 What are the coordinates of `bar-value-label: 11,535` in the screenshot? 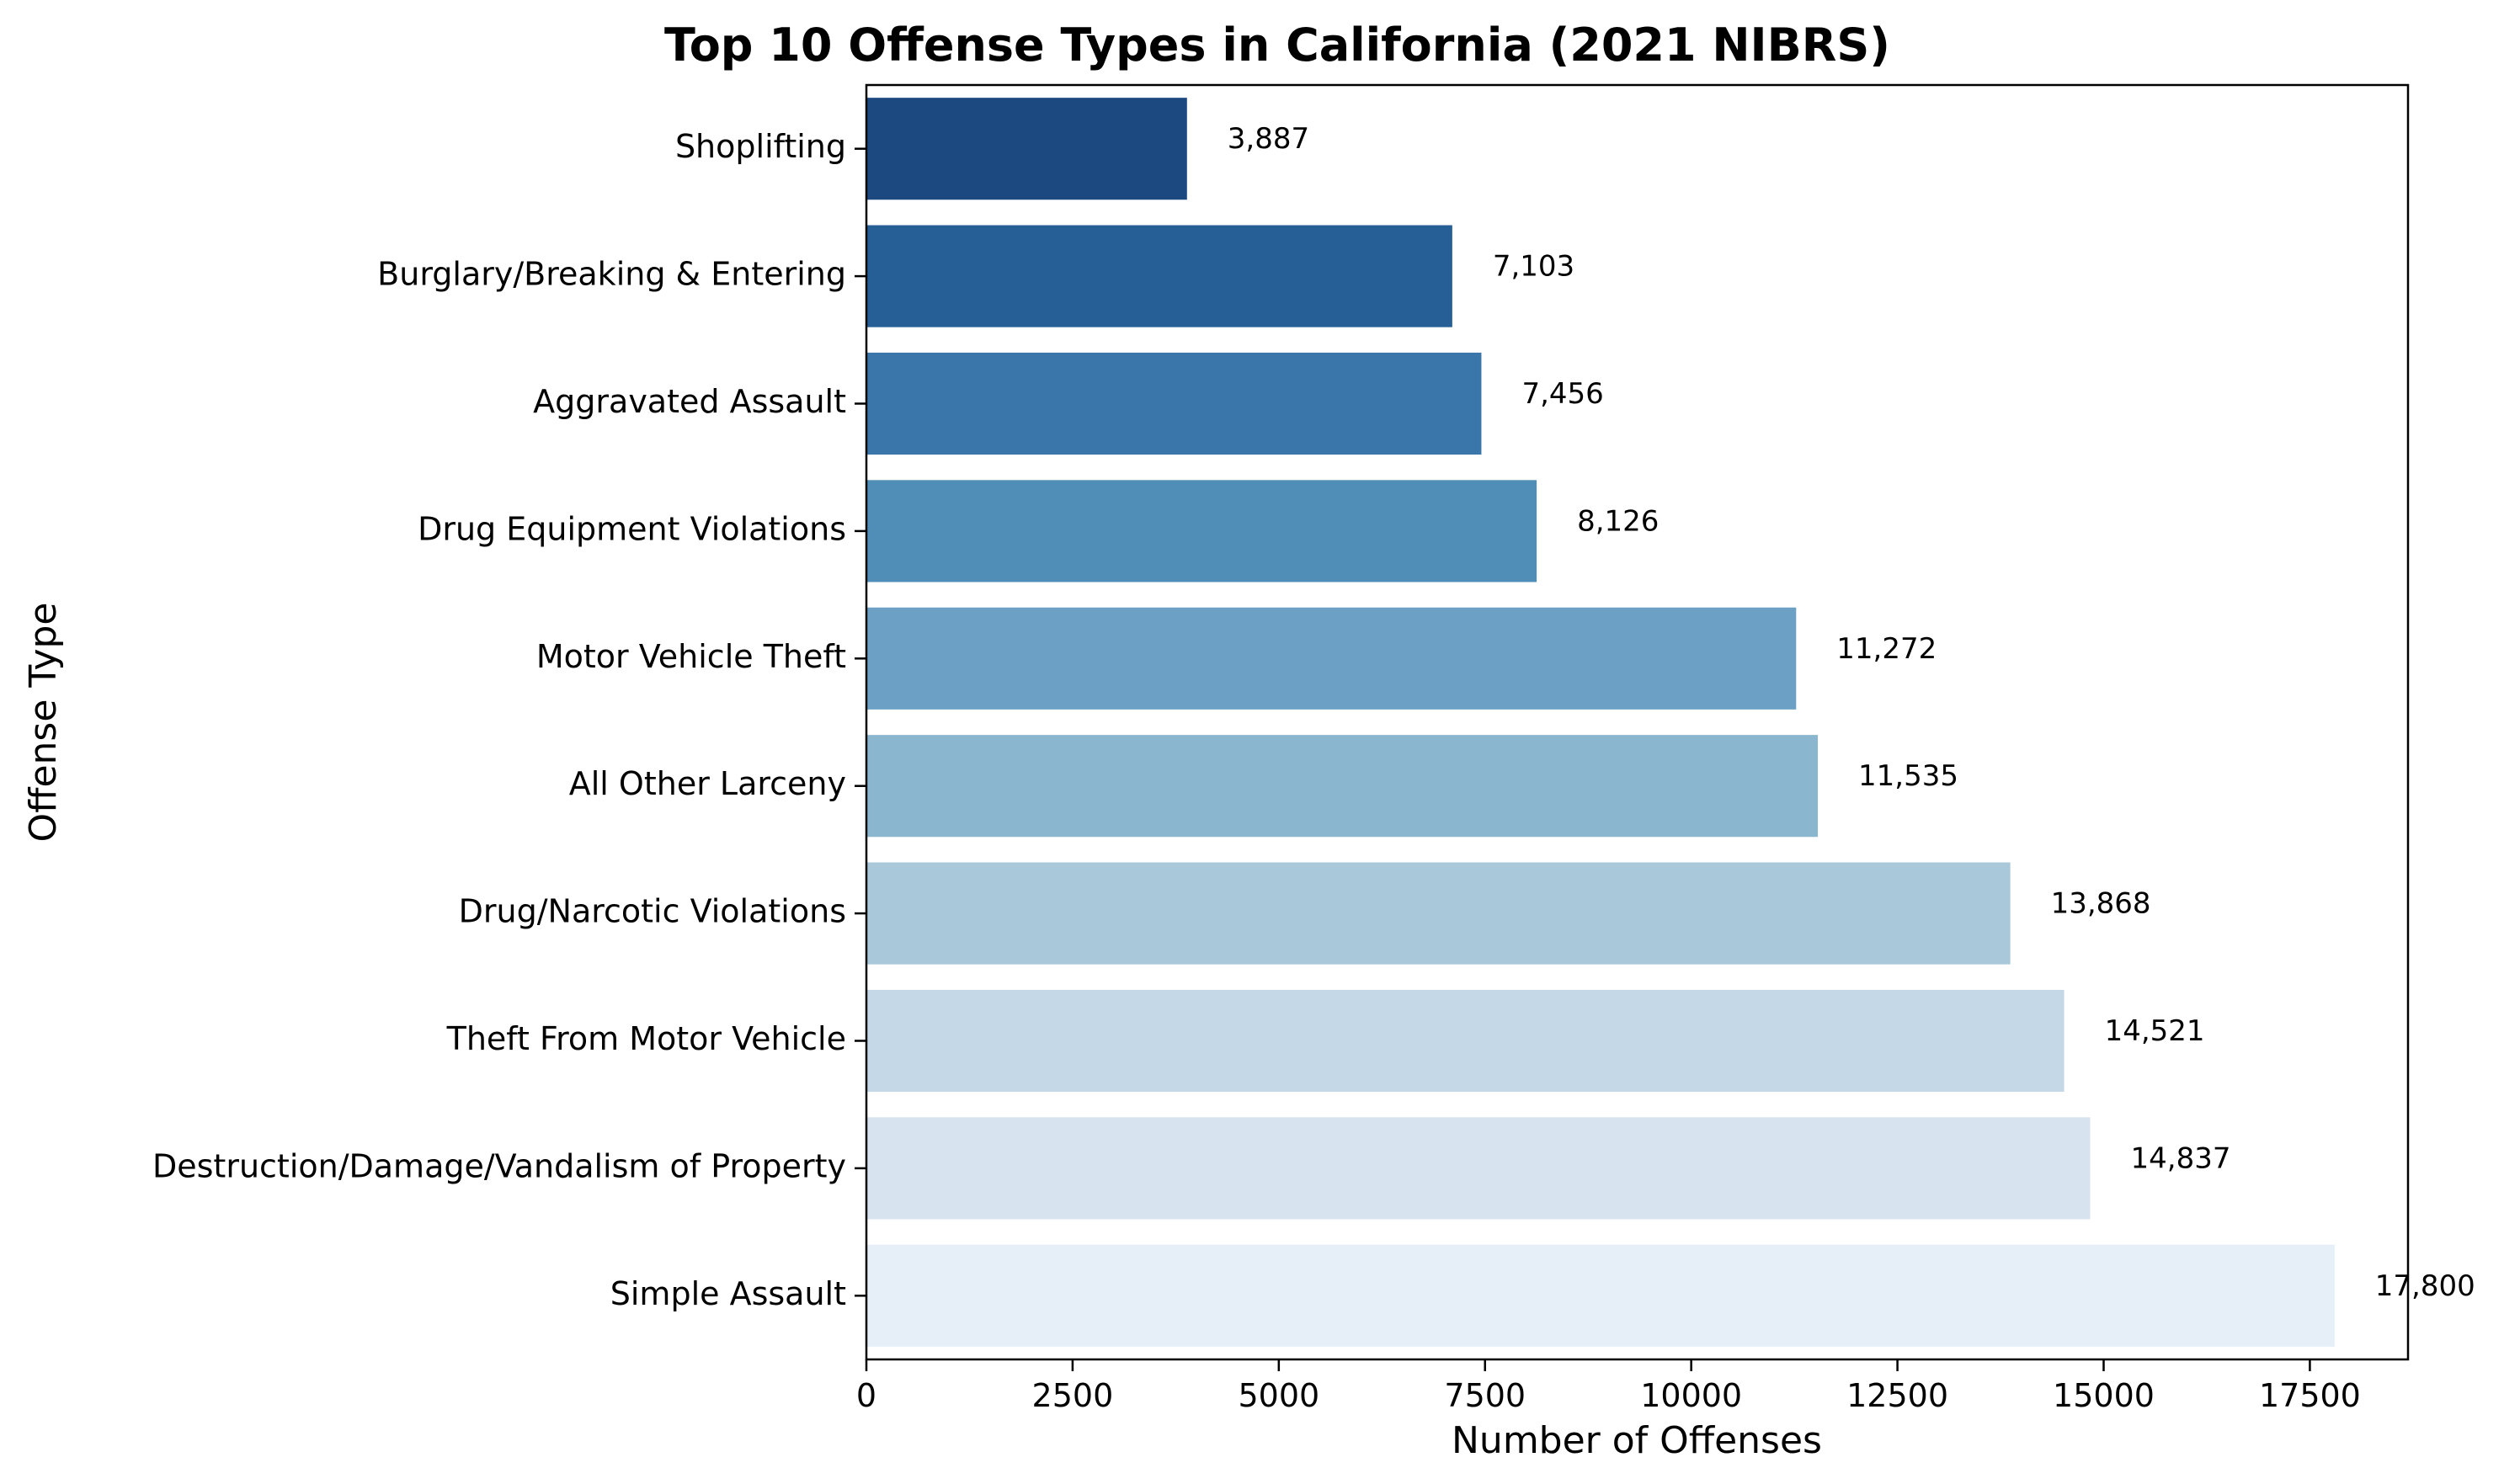 It's located at (1908, 776).